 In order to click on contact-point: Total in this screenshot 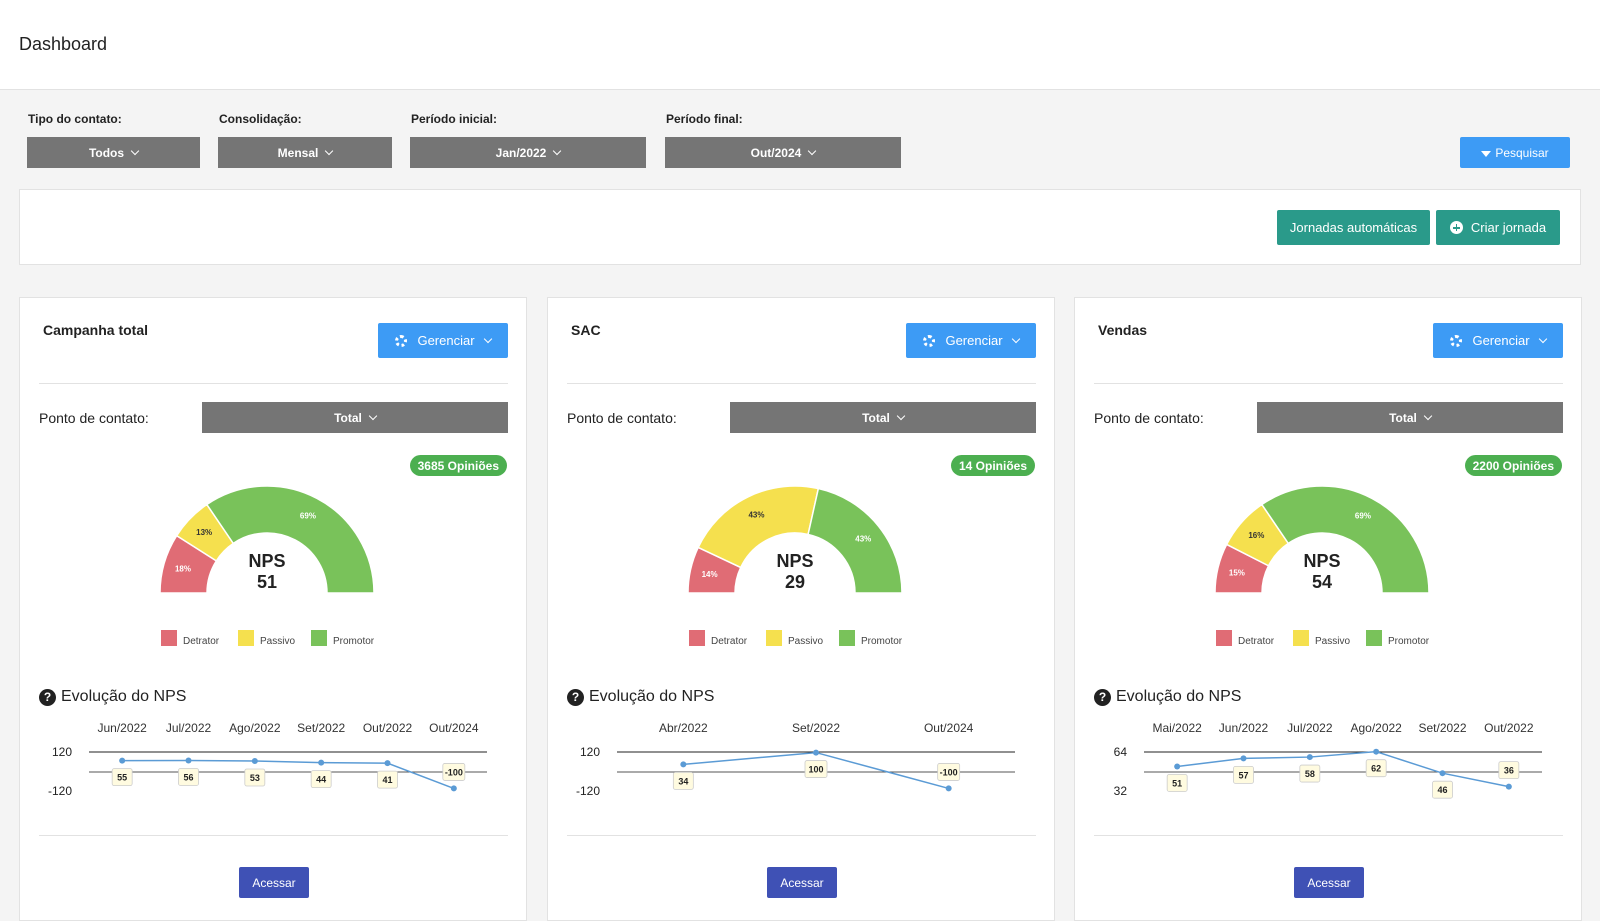, I will do `click(883, 417)`.